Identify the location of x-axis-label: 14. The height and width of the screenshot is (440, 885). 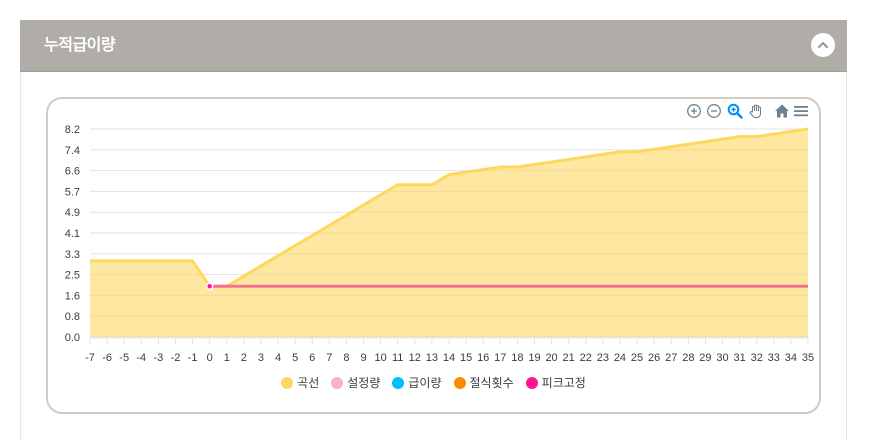
(449, 358).